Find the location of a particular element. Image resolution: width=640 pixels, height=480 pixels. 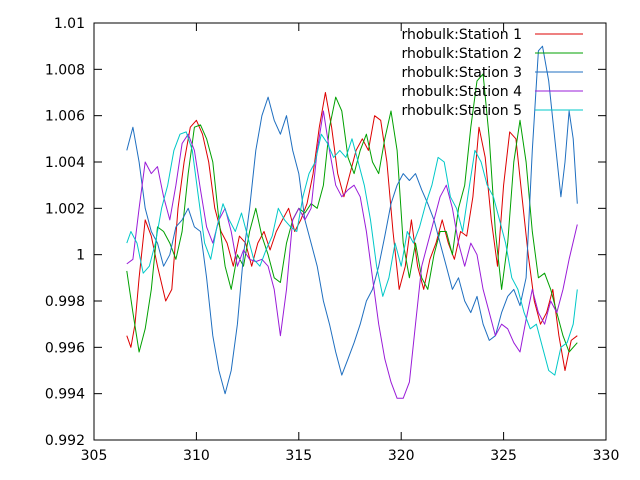

legend-label-station-3: rhobulk:Station 3 is located at coordinates (461, 73).